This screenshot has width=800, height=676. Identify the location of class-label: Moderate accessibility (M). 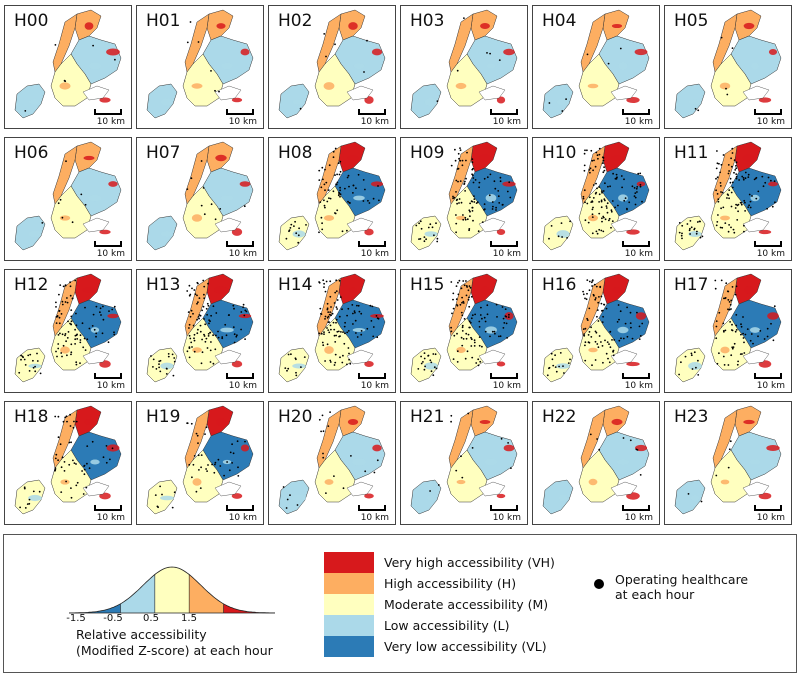
(466, 604).